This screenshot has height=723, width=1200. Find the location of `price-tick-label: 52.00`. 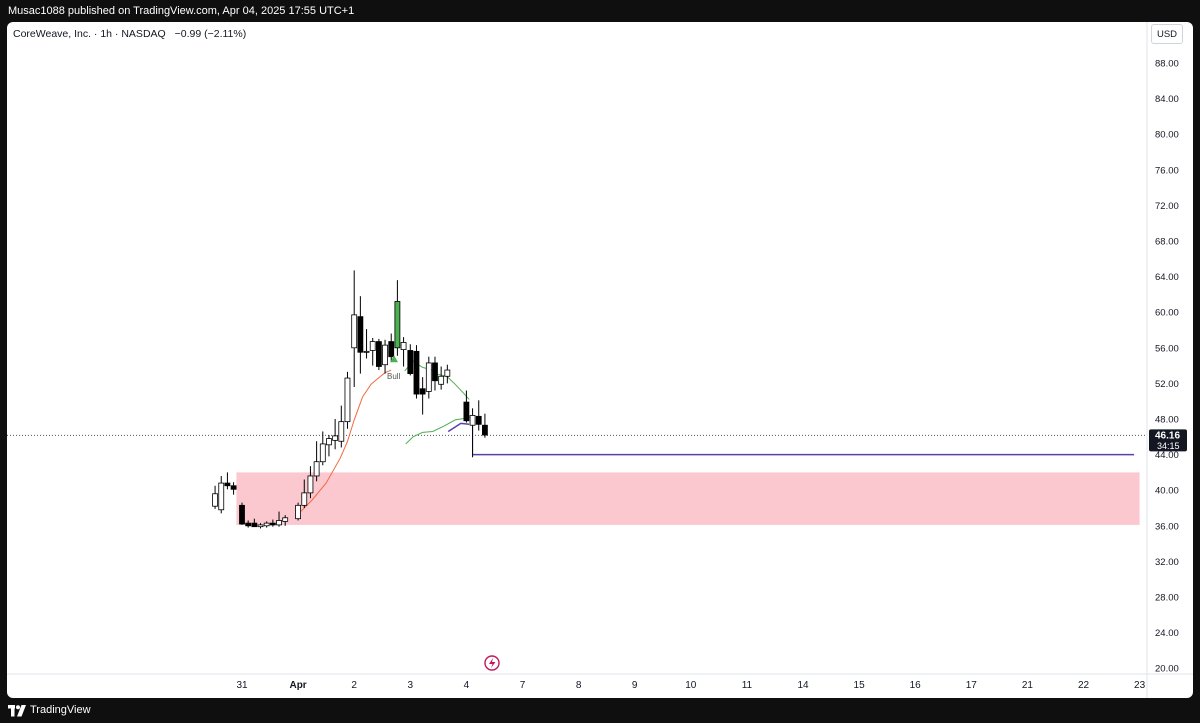

price-tick-label: 52.00 is located at coordinates (1167, 384).